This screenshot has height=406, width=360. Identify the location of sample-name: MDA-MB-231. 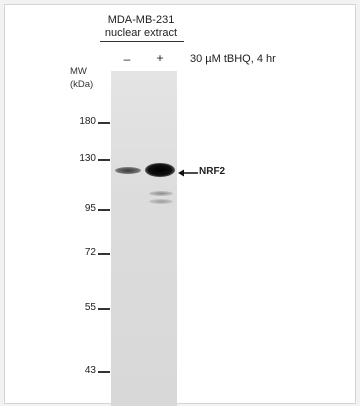
(141, 20).